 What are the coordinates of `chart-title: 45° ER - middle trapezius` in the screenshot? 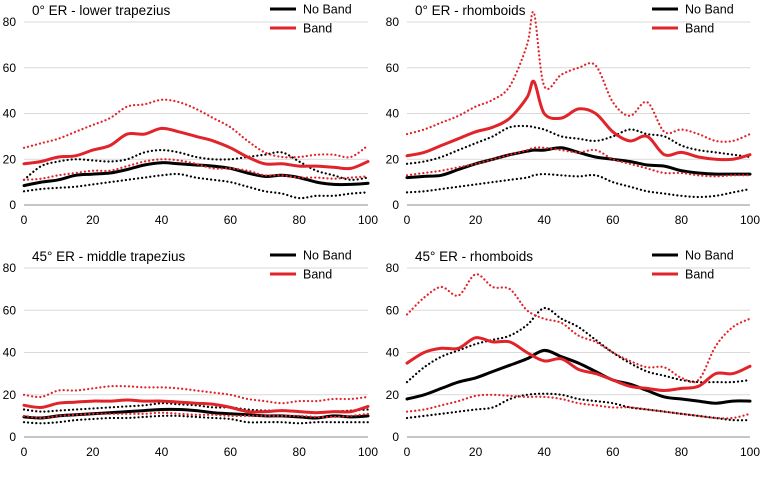 It's located at (108, 256).